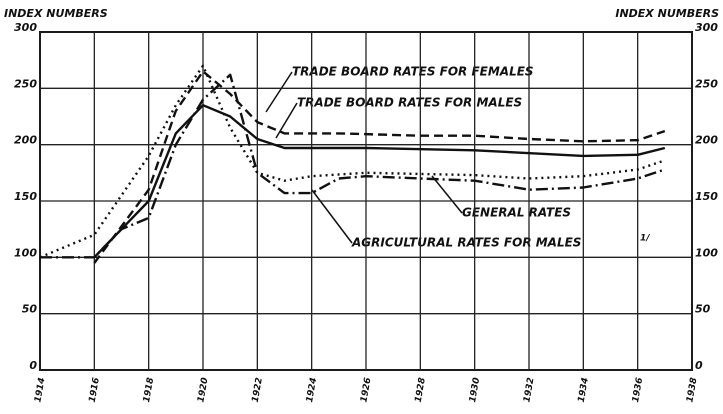  Describe the element at coordinates (706, 140) in the screenshot. I see `y-tick-label-right: 200` at that location.